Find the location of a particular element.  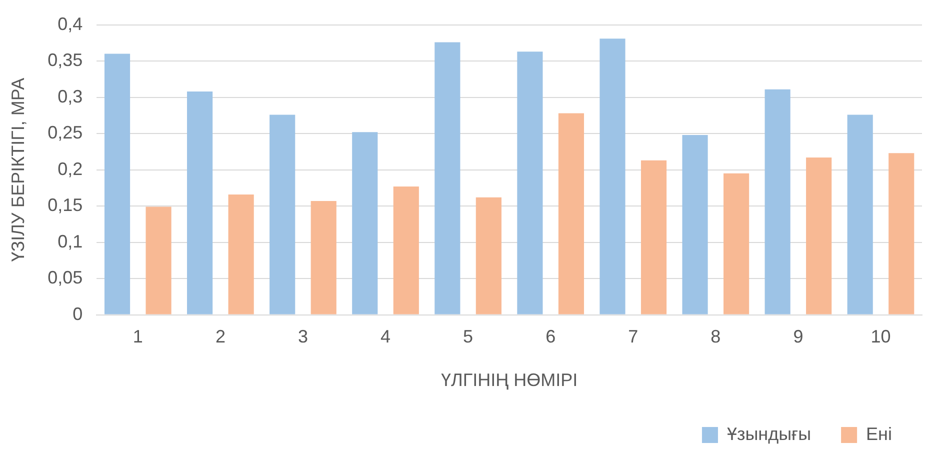

x-tick-label: 5 is located at coordinates (468, 336).